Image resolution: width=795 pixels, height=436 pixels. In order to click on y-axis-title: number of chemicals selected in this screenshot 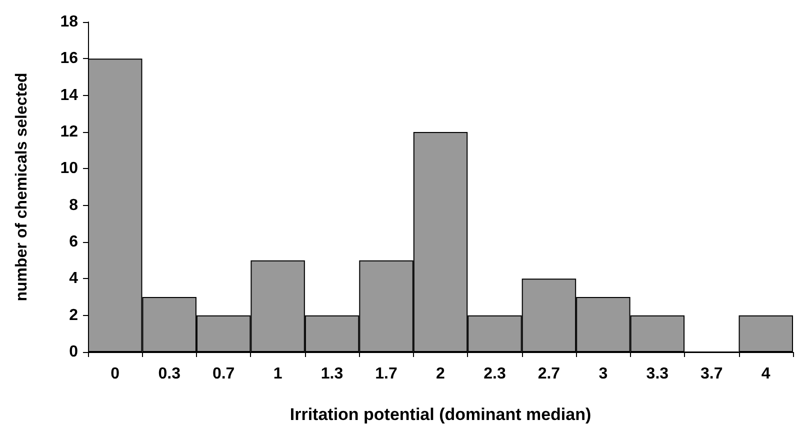, I will do `click(22, 187)`.